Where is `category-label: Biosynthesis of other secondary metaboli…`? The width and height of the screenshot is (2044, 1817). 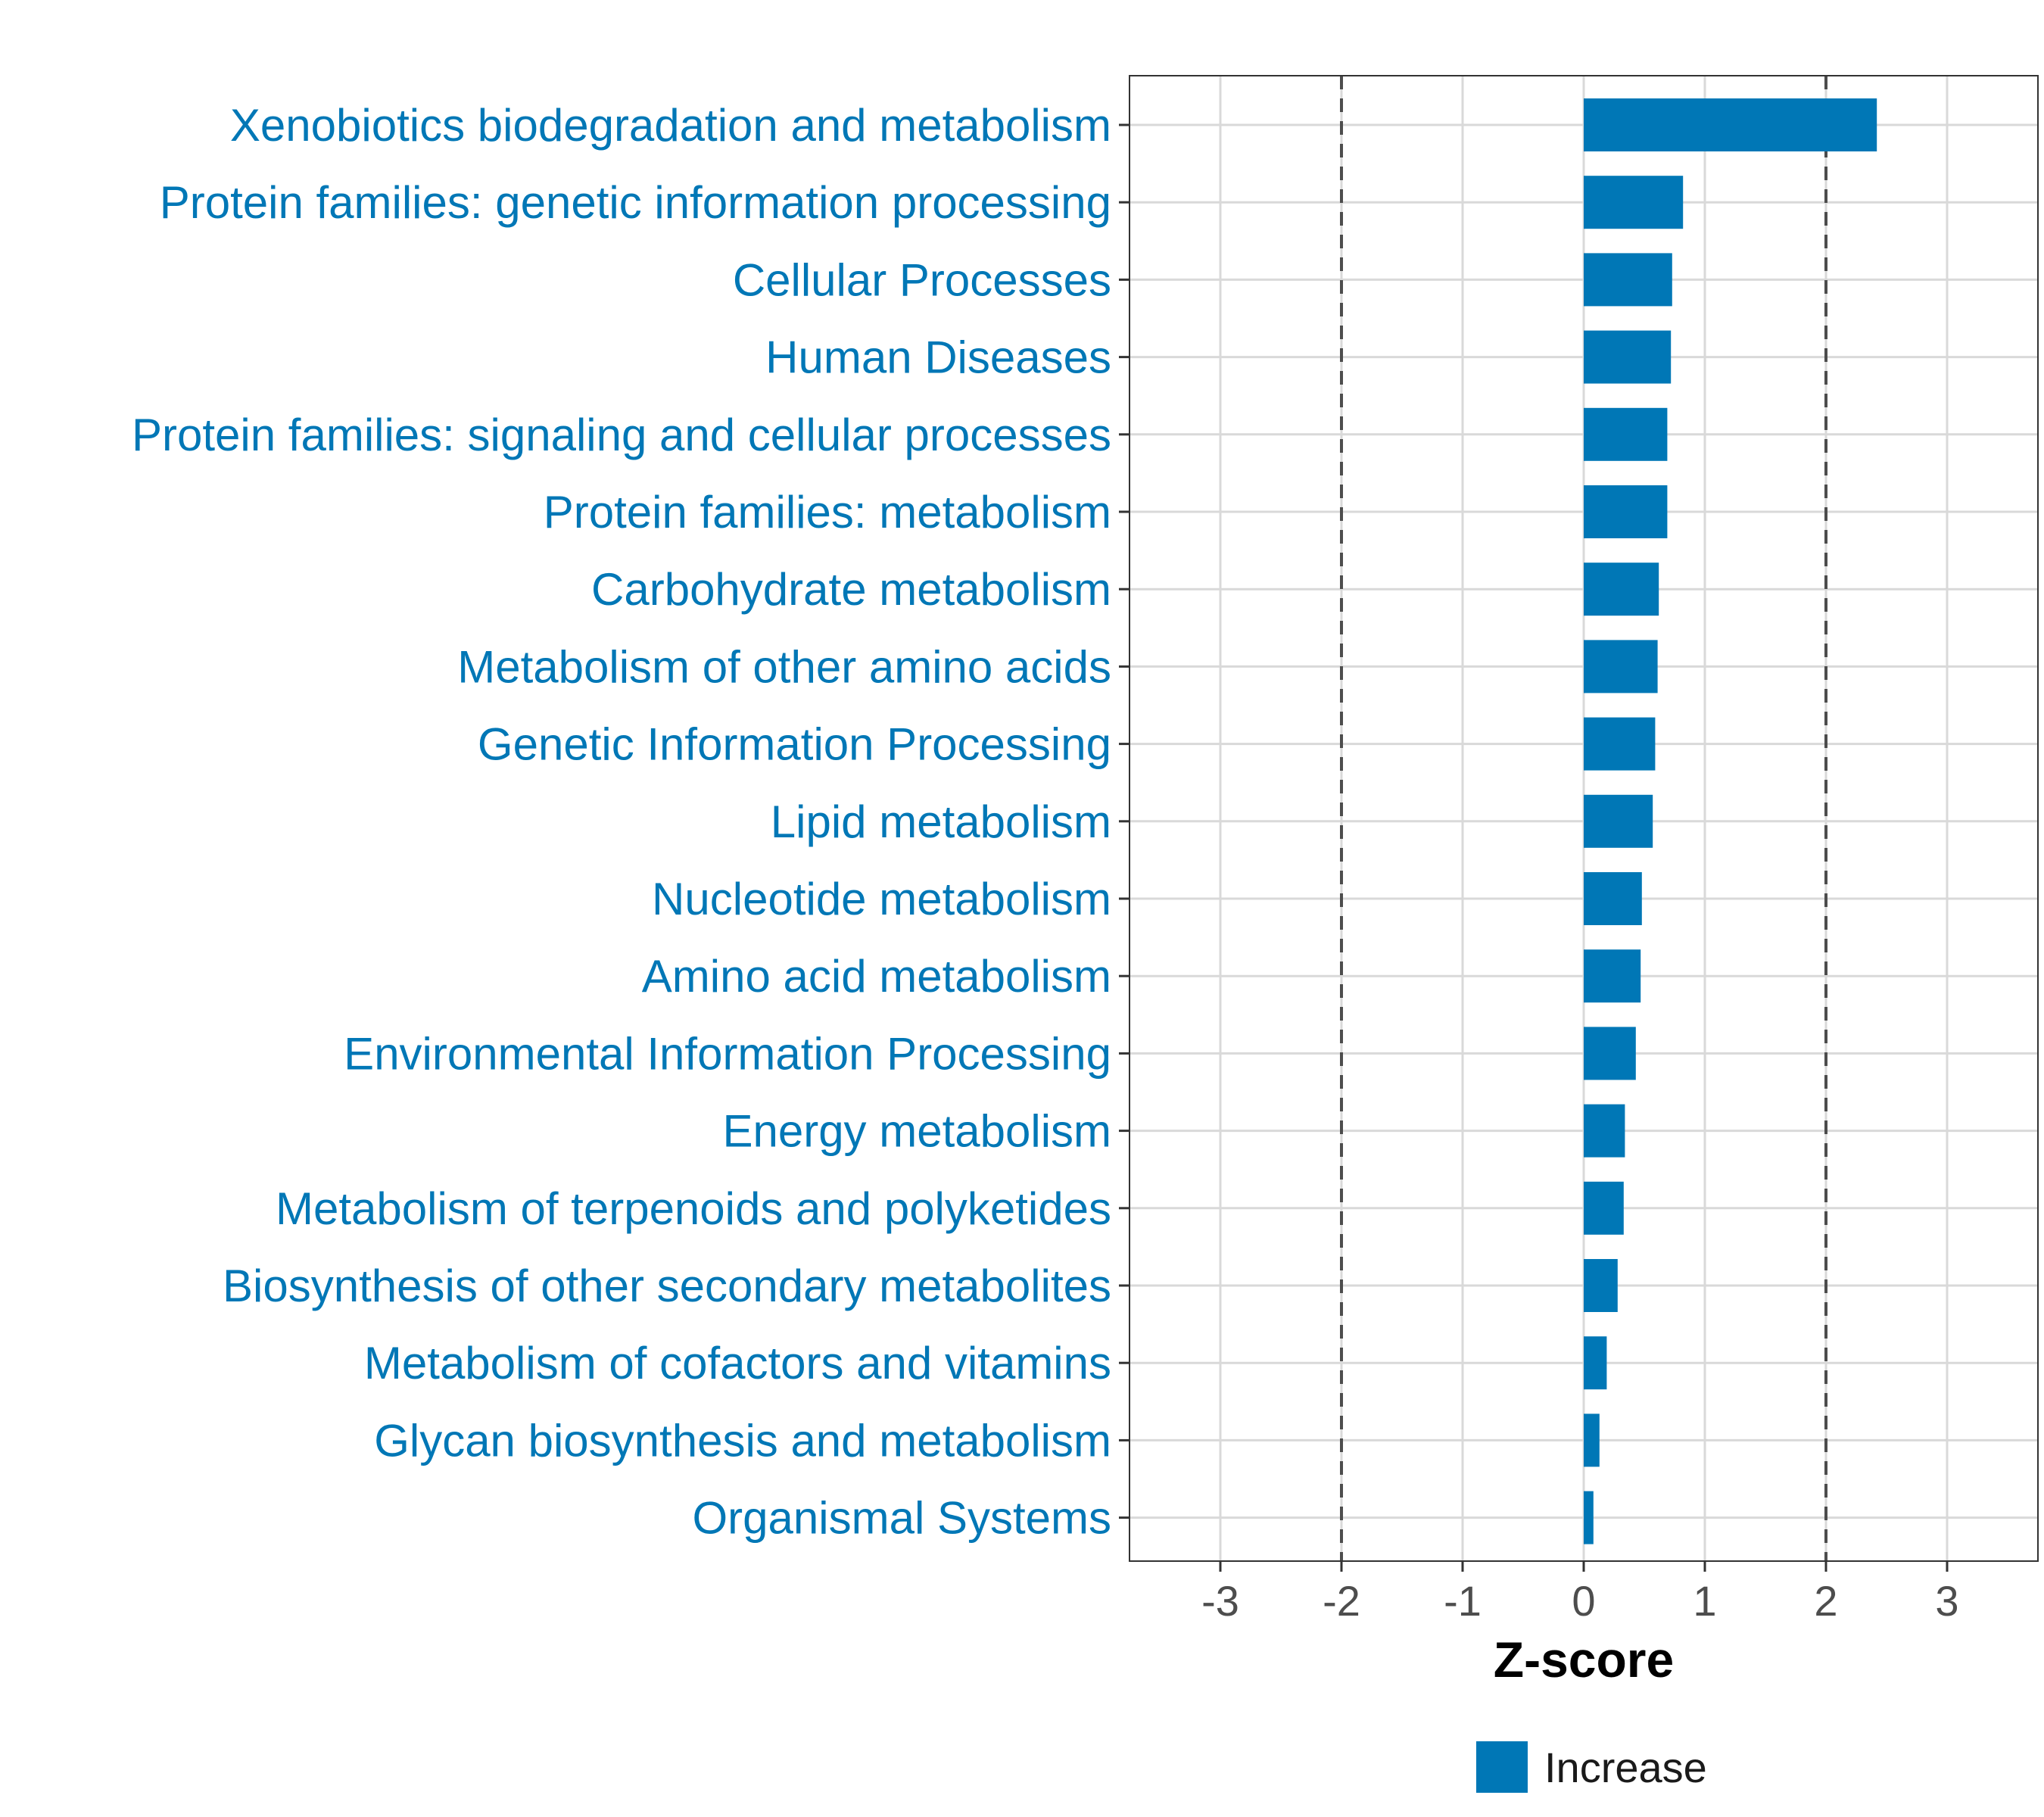
category-label: Biosynthesis of other secondary metaboli… is located at coordinates (667, 1286).